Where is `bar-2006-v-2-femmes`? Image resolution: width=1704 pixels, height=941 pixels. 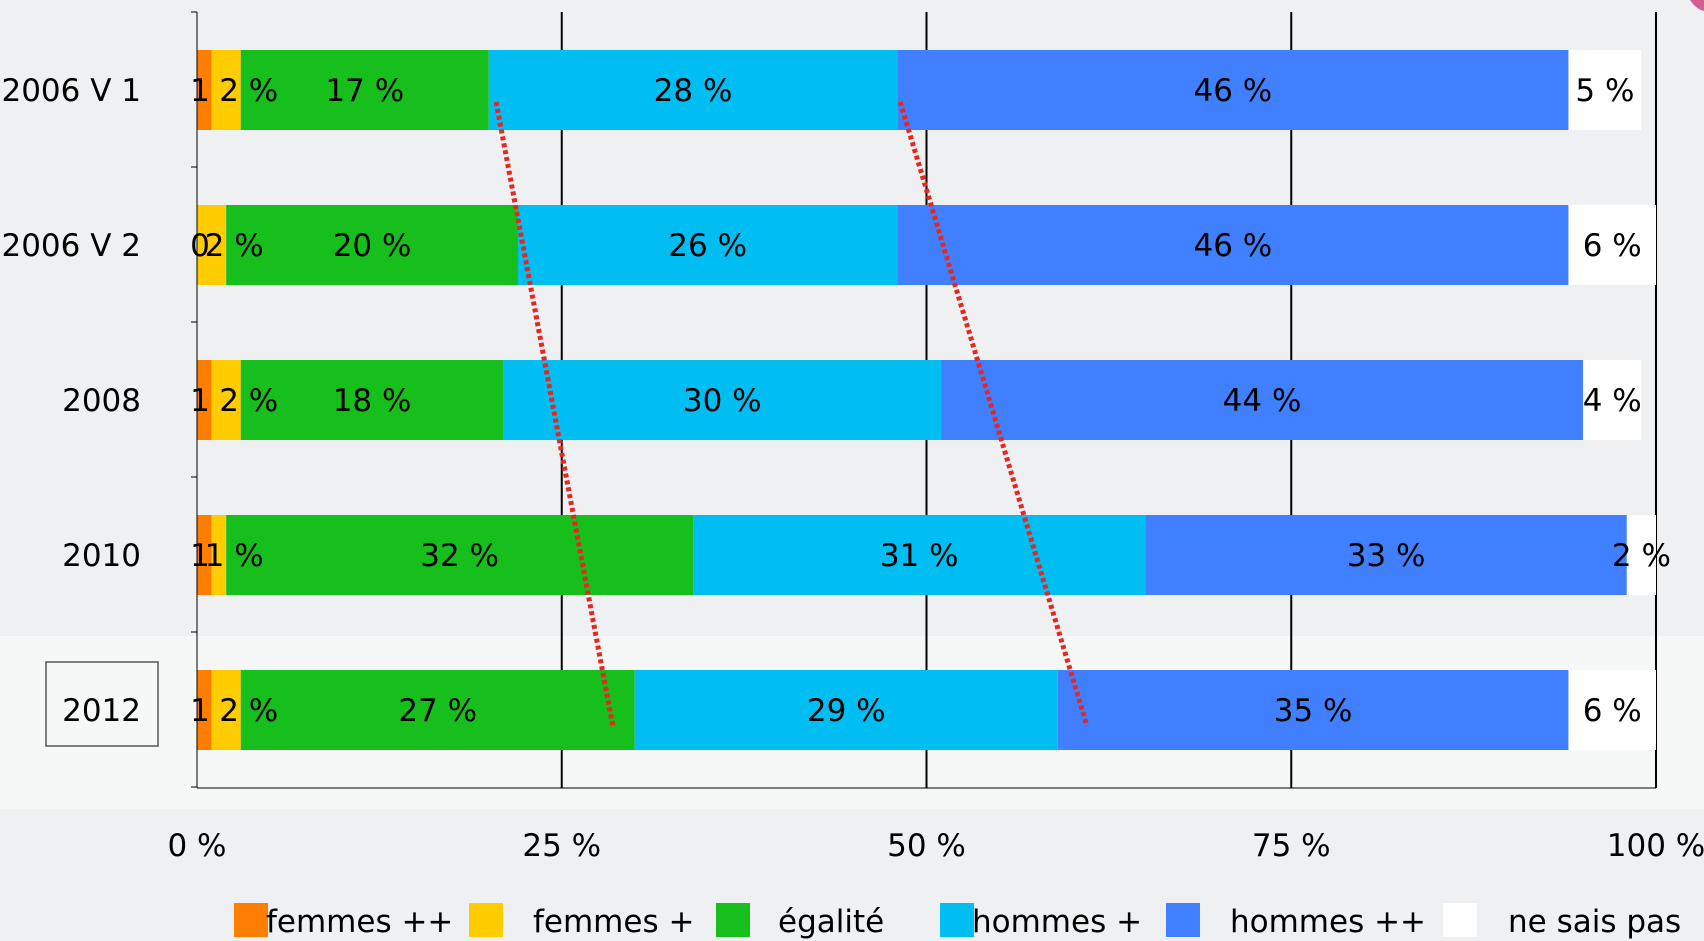
bar-2006-v-2-femmes is located at coordinates (212, 245).